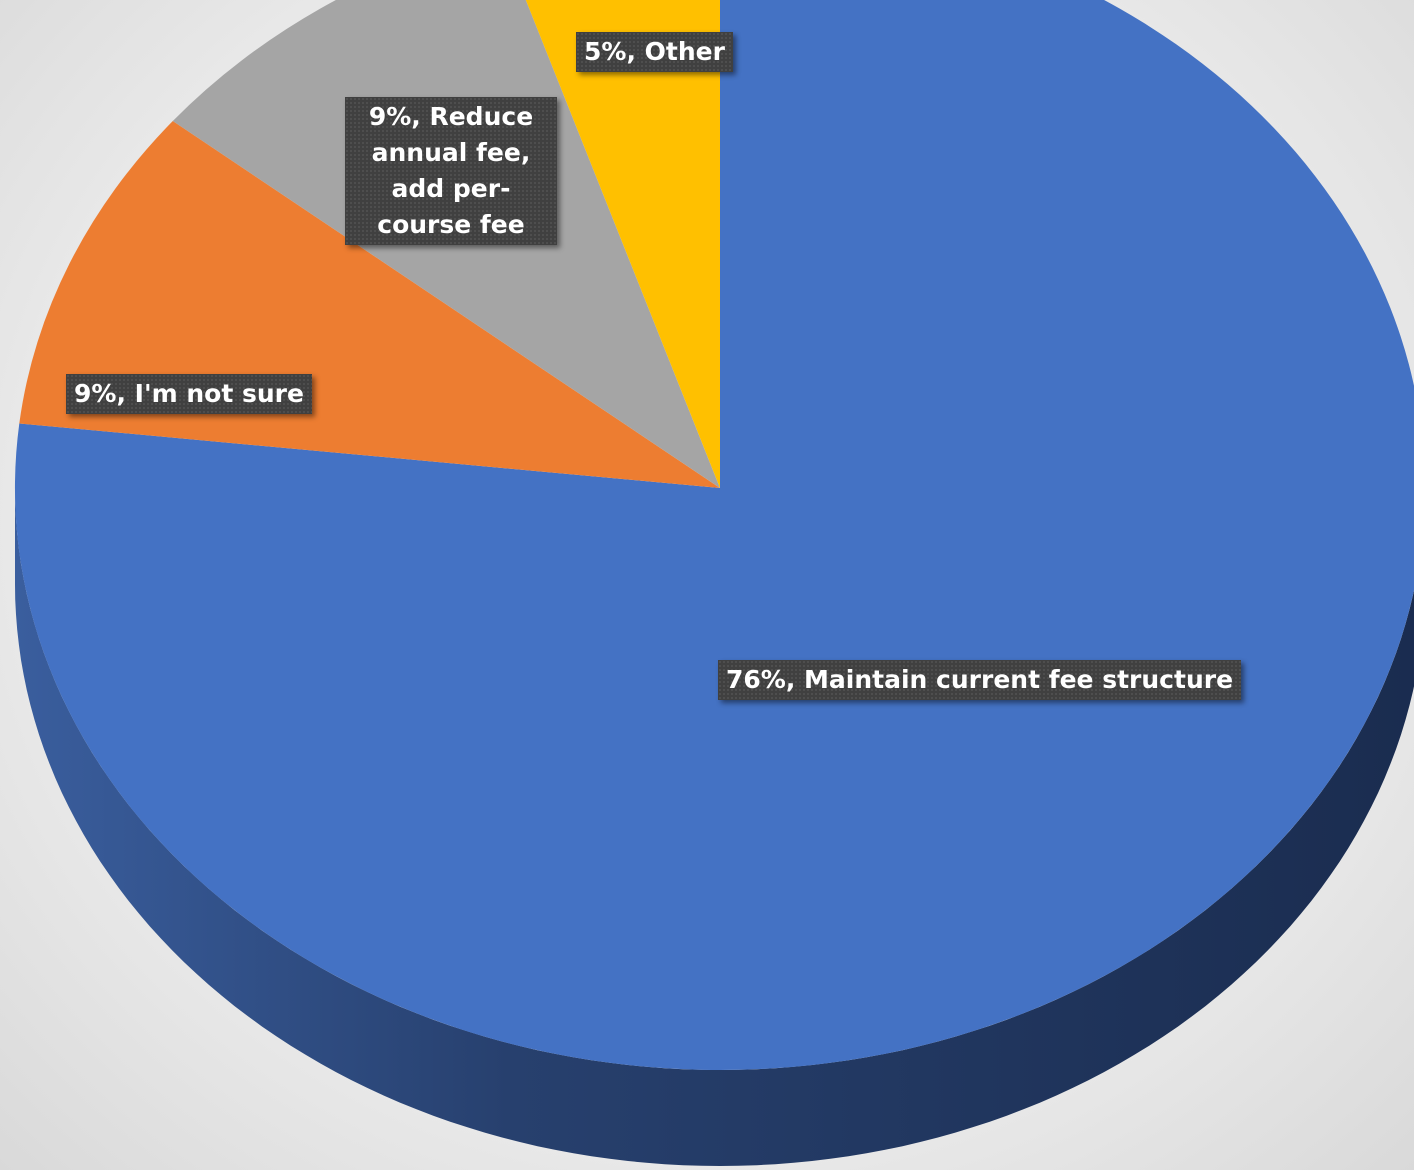 Image resolution: width=1414 pixels, height=1170 pixels. I want to click on slice-other, so click(622, 244).